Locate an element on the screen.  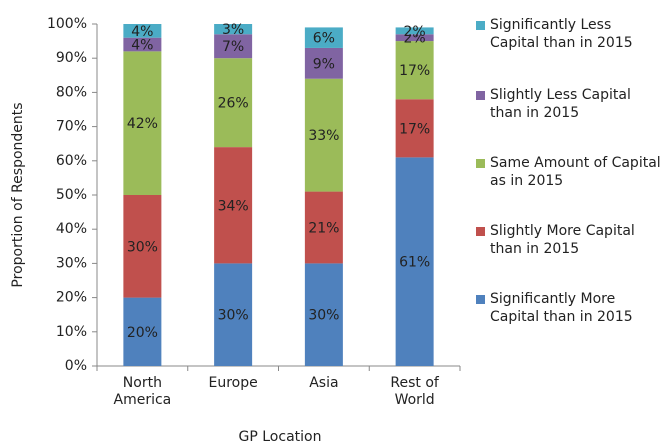
x-tick-label: Rest of World is located at coordinates (414, 391).